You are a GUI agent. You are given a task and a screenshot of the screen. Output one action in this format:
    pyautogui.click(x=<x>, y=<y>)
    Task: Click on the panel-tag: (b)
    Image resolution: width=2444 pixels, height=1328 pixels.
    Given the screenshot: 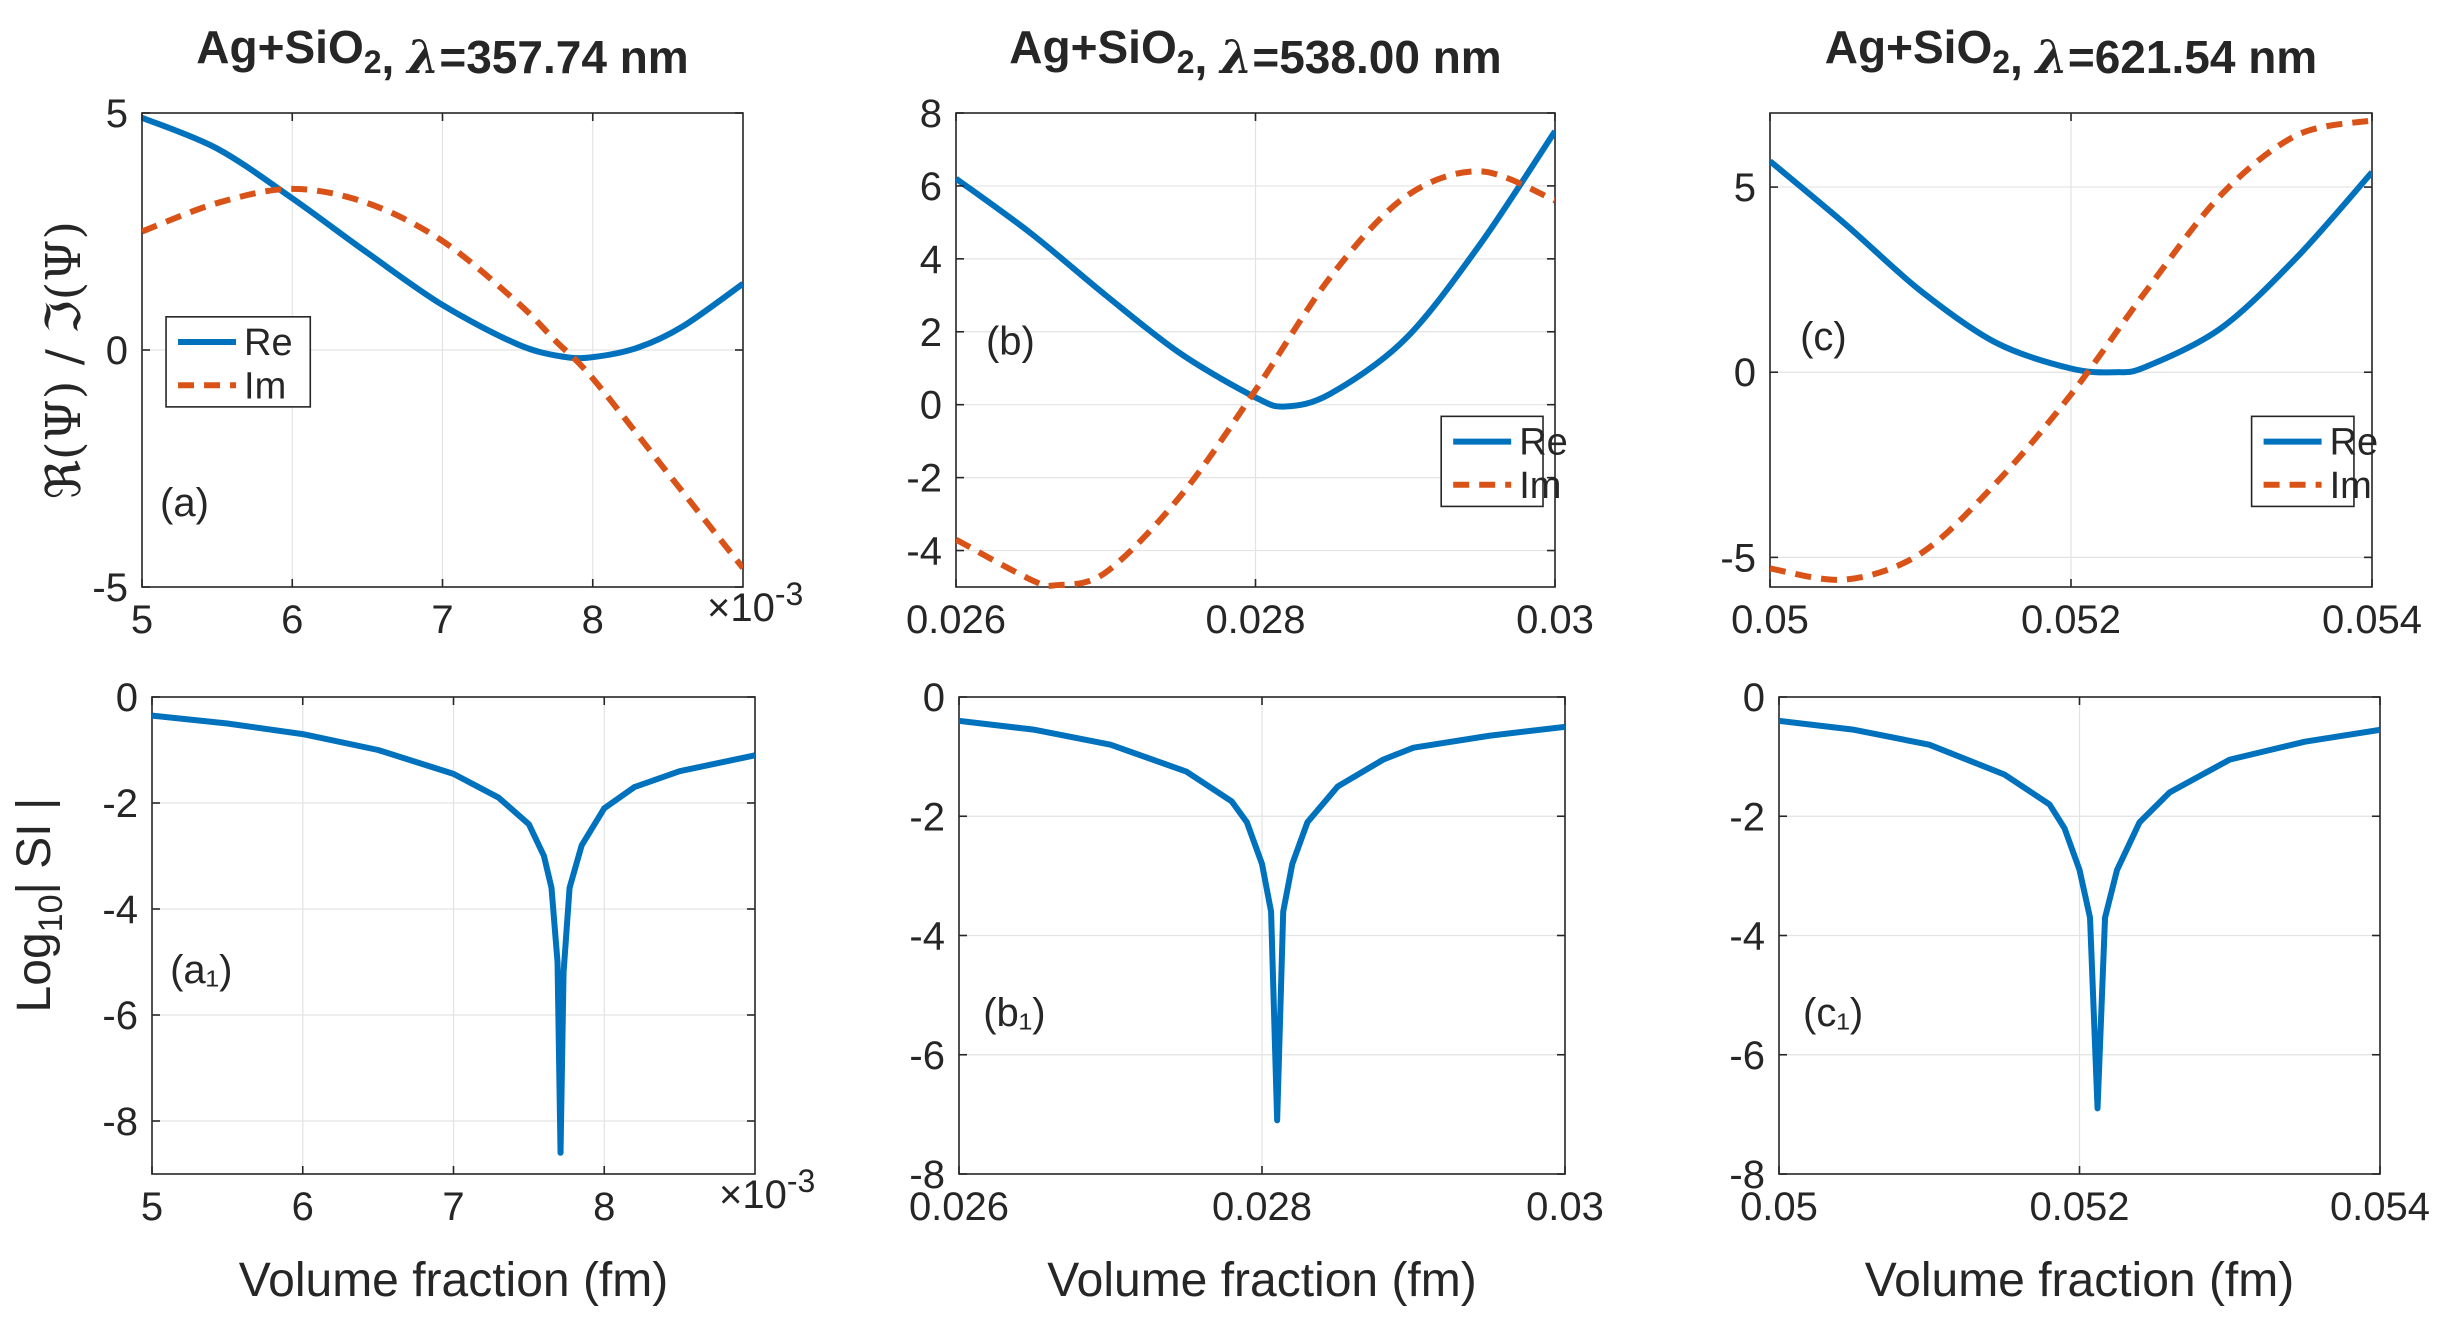 What is the action you would take?
    pyautogui.click(x=1010, y=342)
    